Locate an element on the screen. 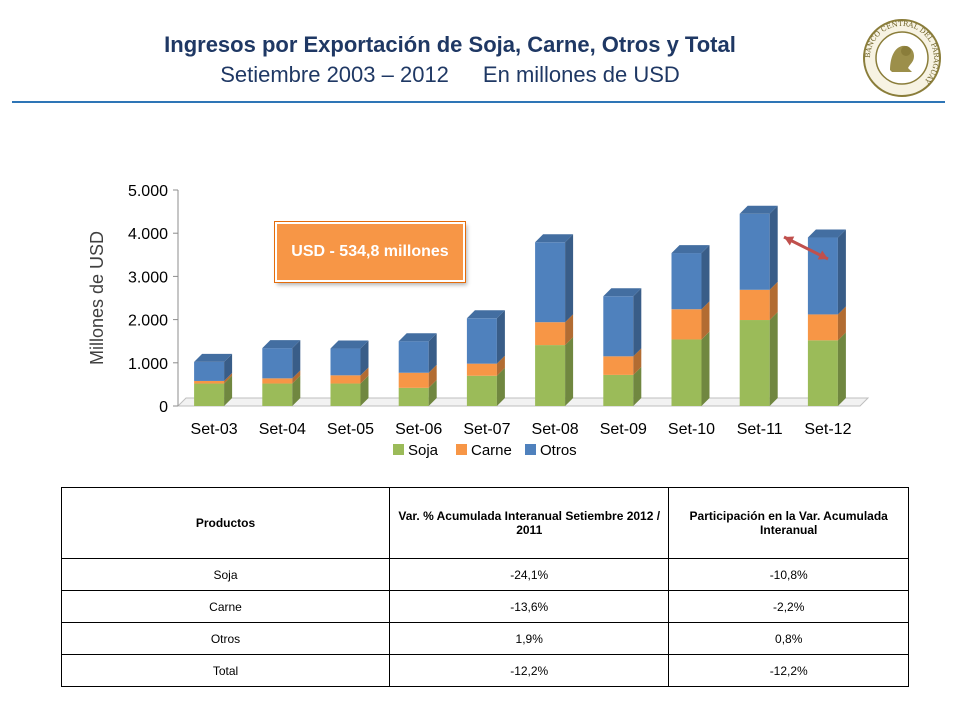 The height and width of the screenshot is (720, 960). x-tick-label: Set-05 is located at coordinates (350, 429).